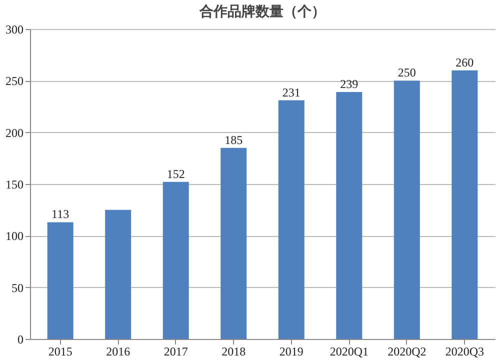 The image size is (500, 362). Describe the element at coordinates (349, 84) in the screenshot. I see `data-label: 239` at that location.